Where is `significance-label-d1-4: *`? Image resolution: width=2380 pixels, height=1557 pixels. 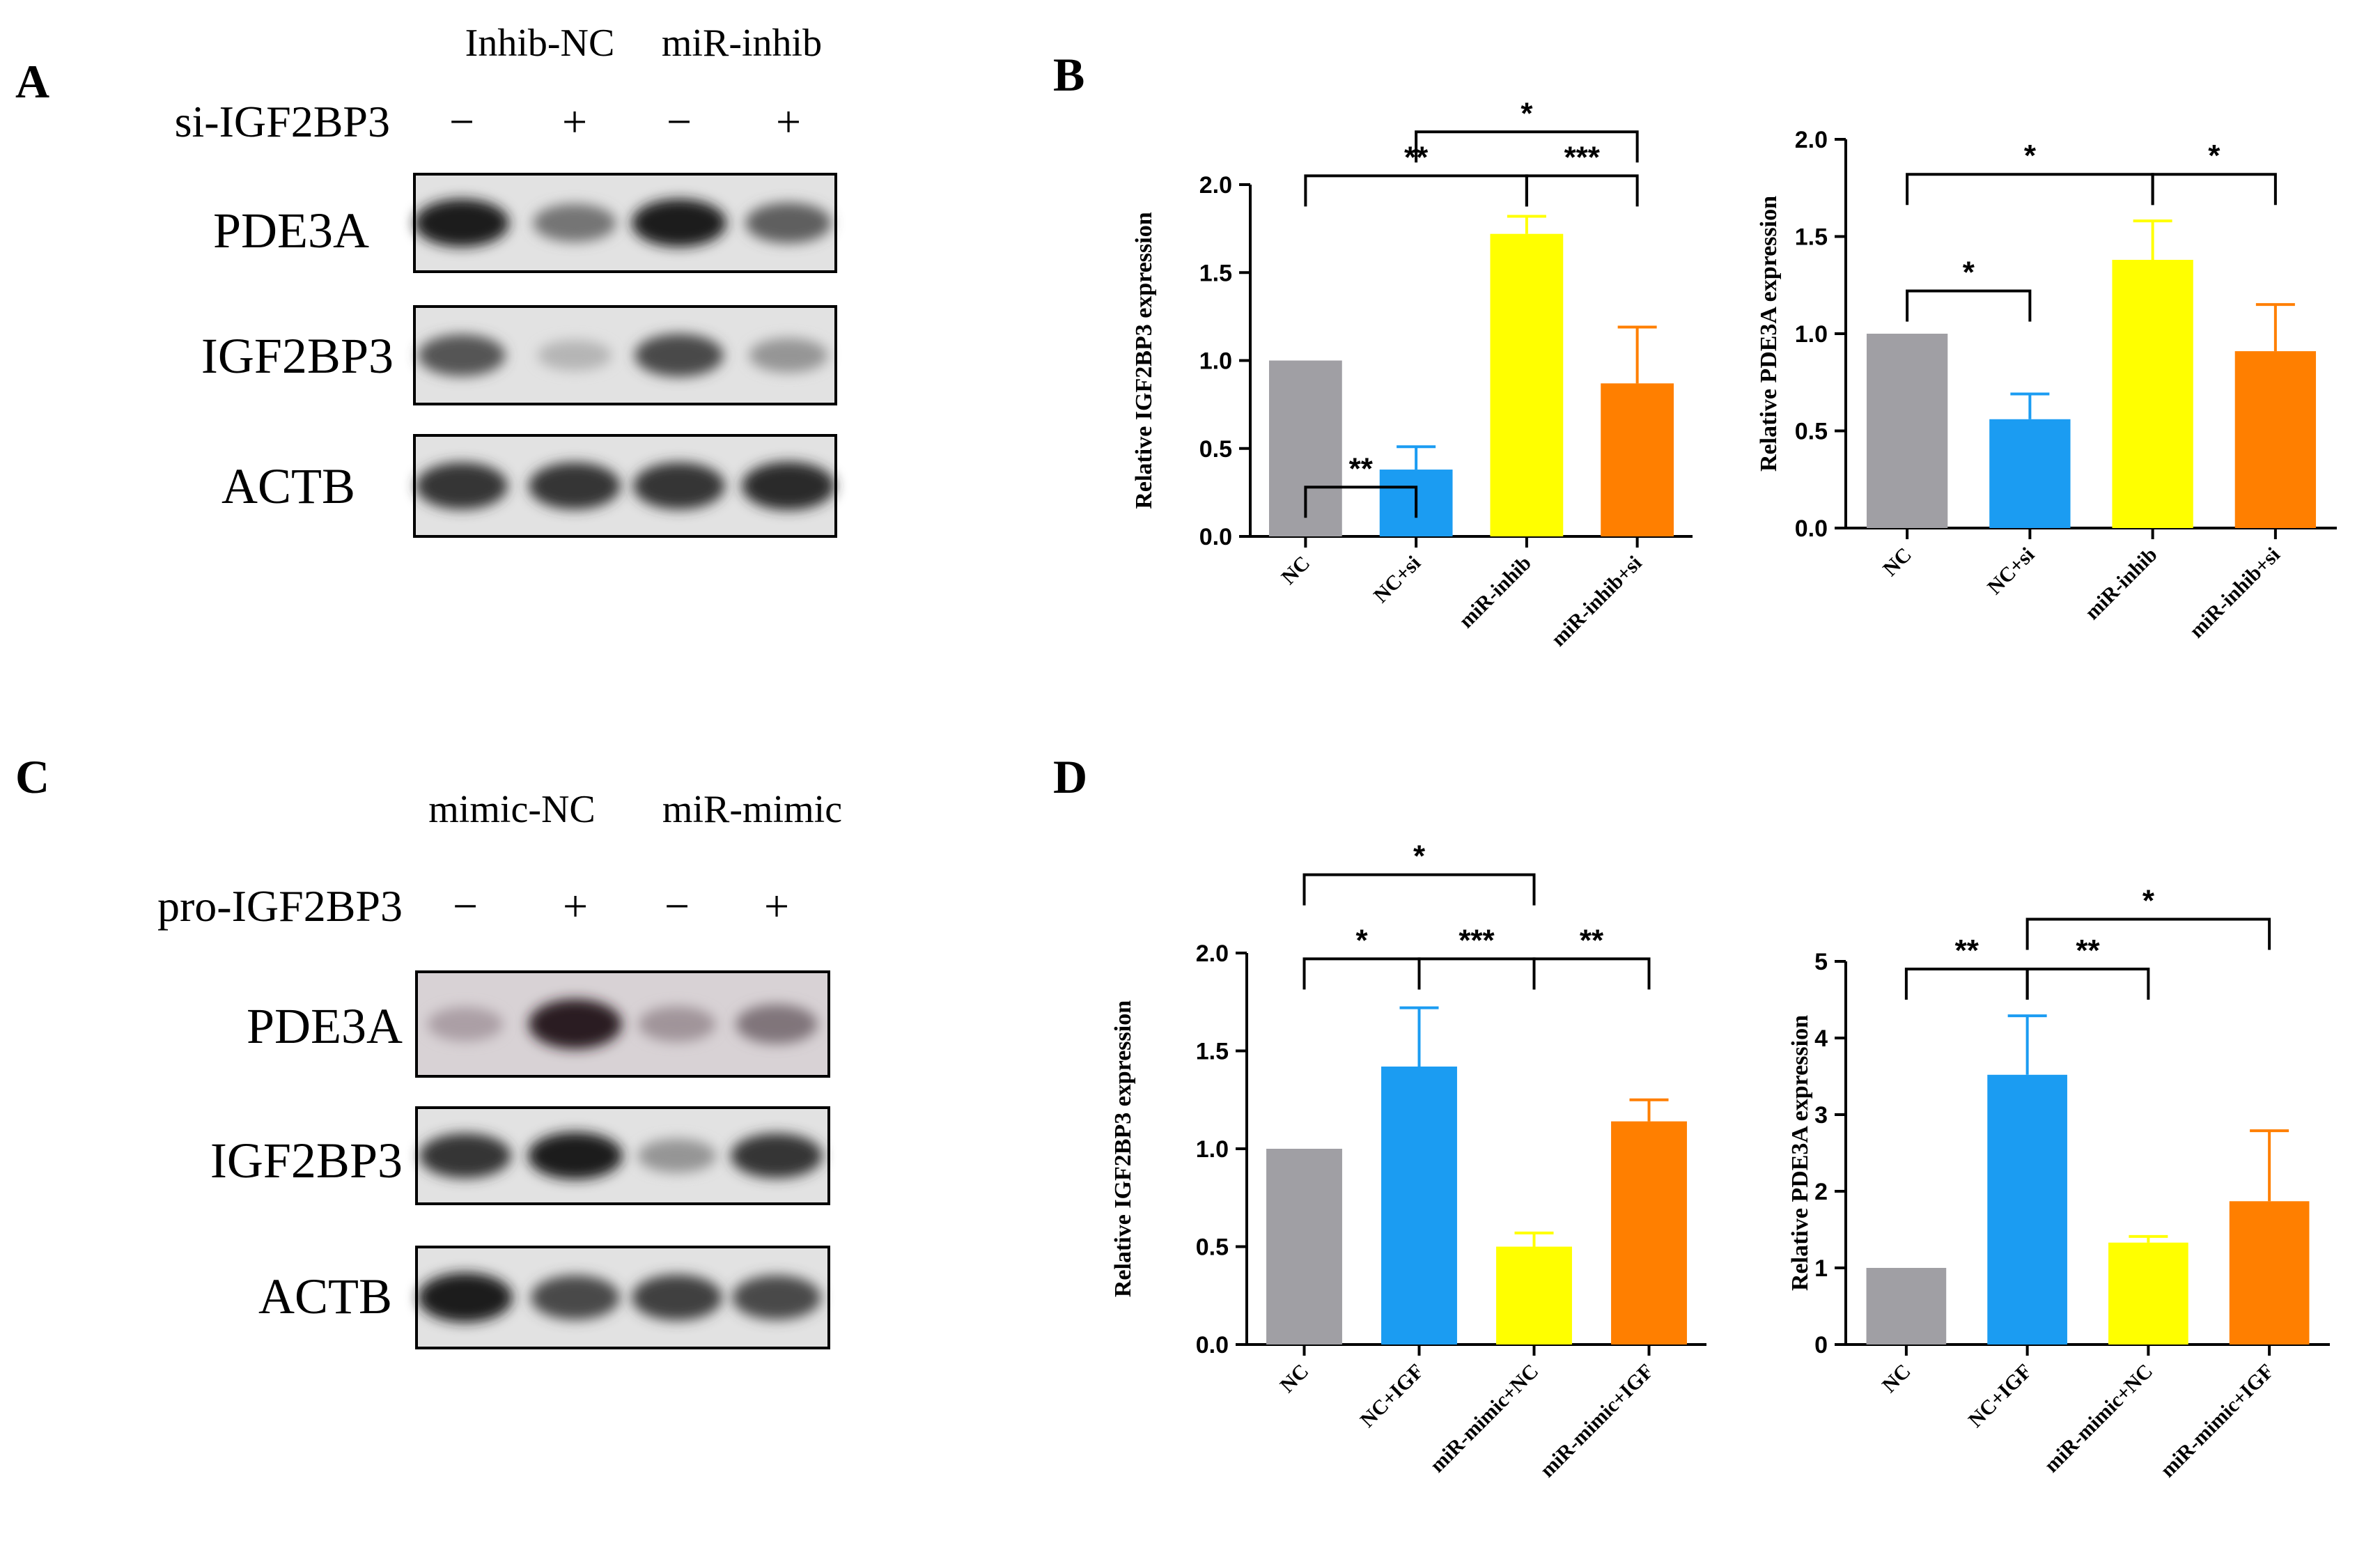
significance-label-d1-4: * is located at coordinates (1420, 856).